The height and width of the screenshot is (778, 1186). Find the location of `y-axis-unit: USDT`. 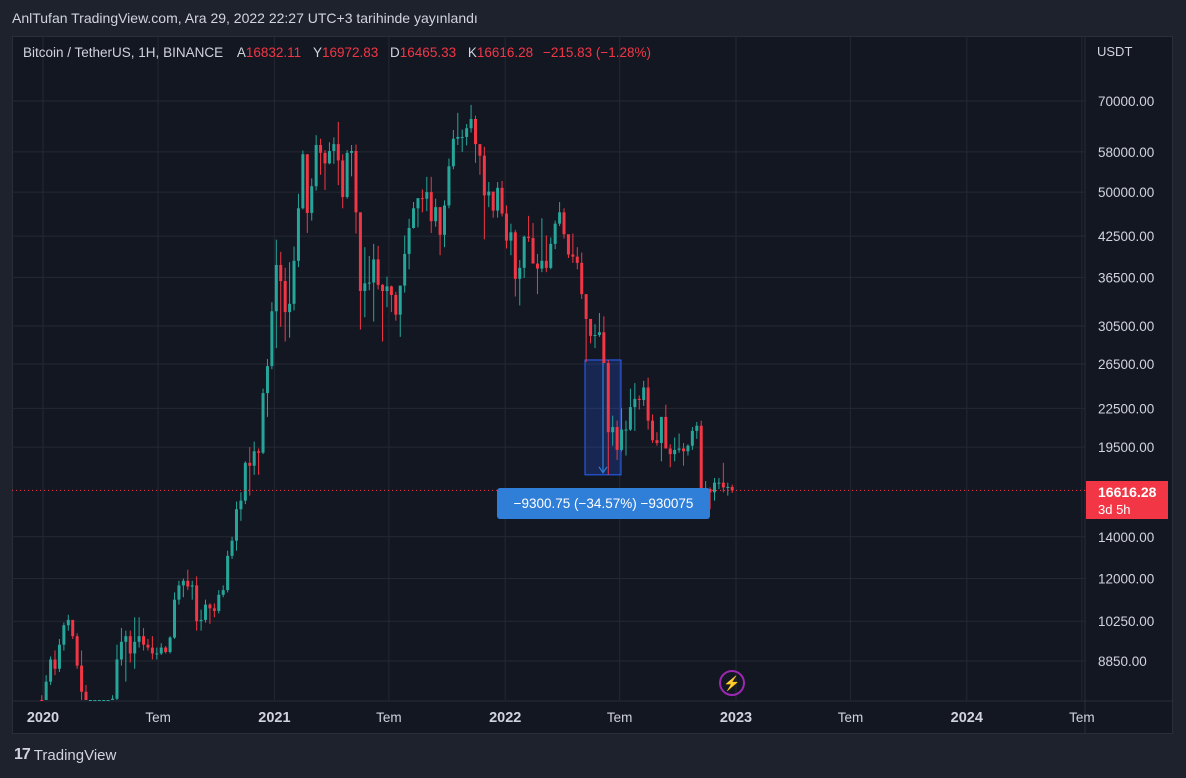

y-axis-unit: USDT is located at coordinates (1114, 51).